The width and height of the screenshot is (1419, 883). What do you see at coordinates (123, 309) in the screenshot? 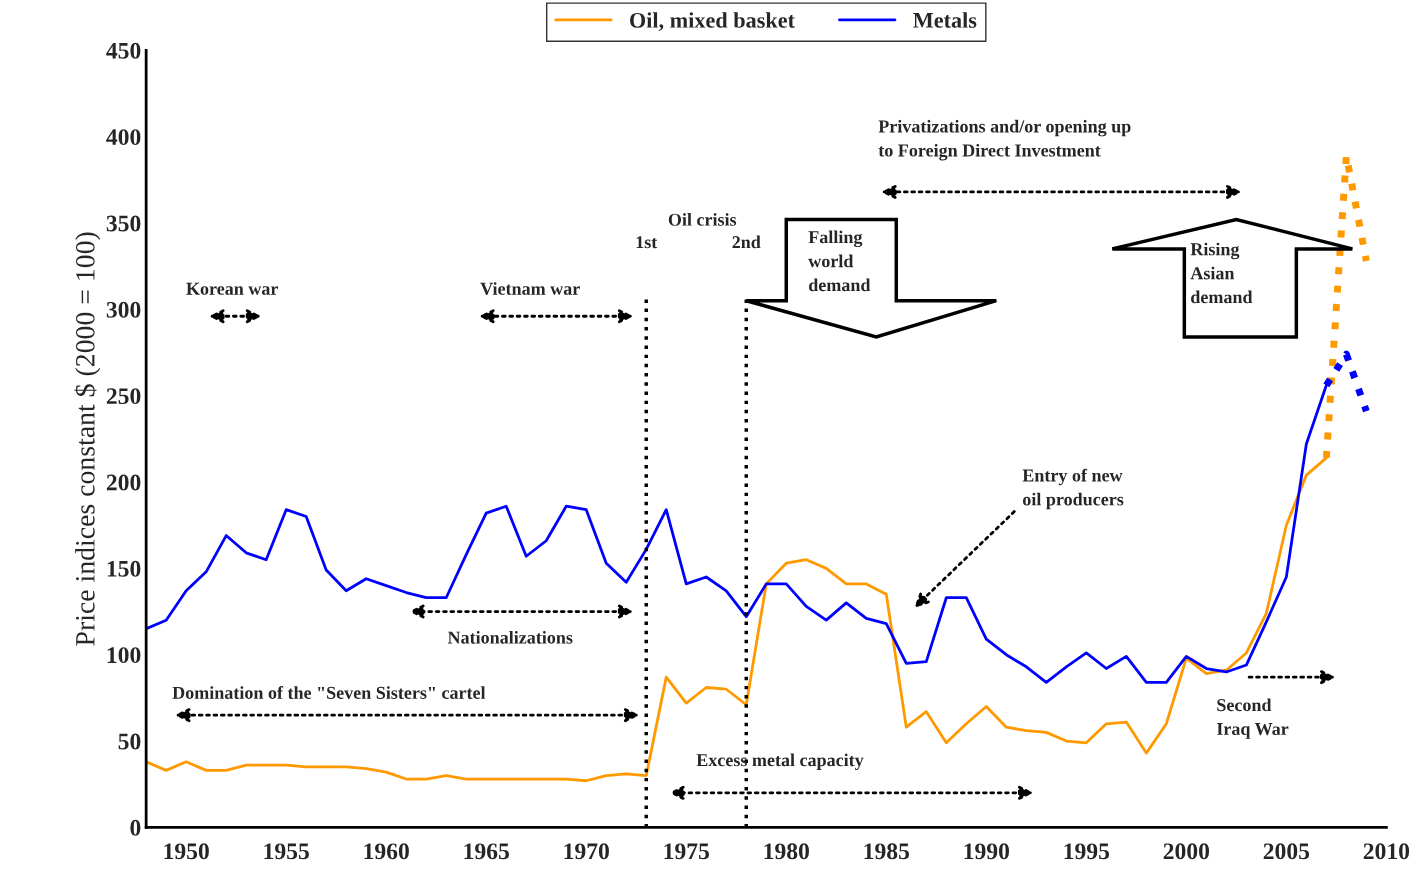
I see `y-tick-label: 300` at bounding box center [123, 309].